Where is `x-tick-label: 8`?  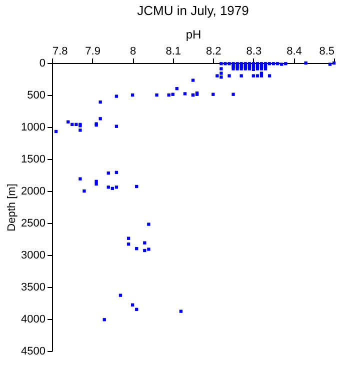 x-tick-label: 8 is located at coordinates (133, 52).